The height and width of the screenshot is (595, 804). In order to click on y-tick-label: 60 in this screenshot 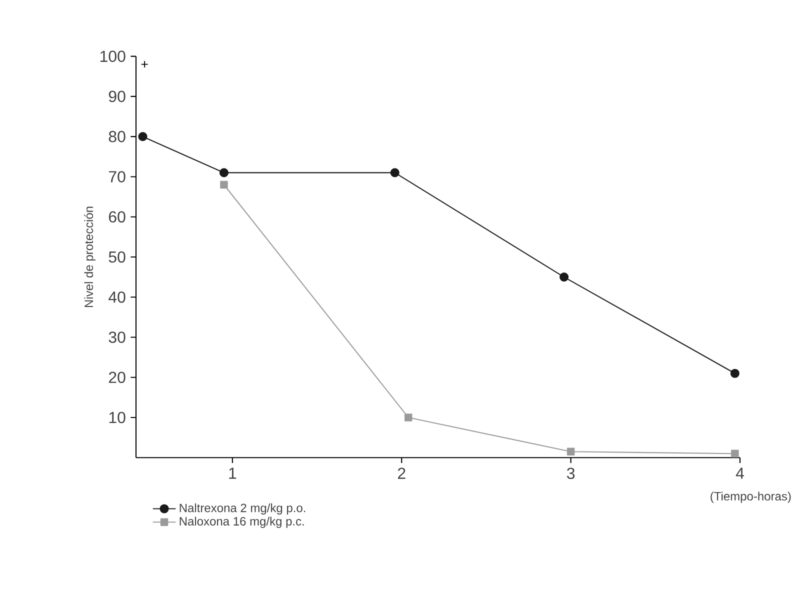, I will do `click(117, 217)`.